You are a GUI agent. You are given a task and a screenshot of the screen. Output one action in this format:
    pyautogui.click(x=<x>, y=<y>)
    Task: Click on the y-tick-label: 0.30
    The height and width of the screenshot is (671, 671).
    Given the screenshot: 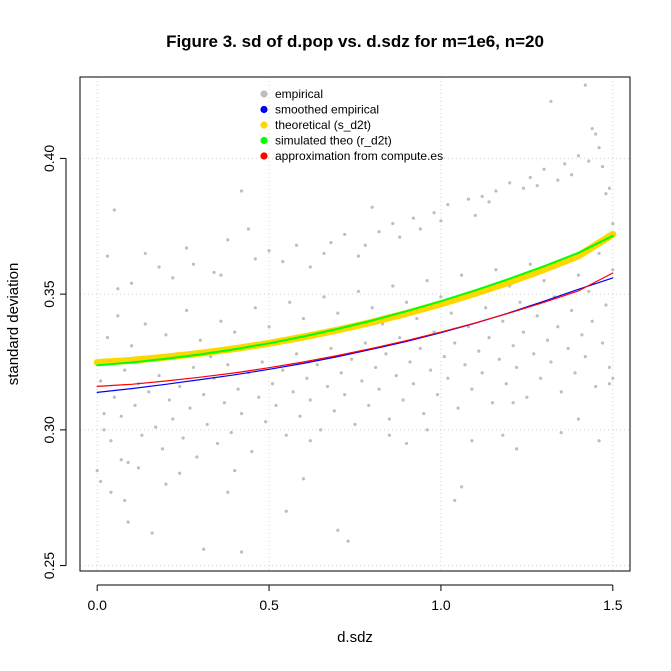 What is the action you would take?
    pyautogui.click(x=49, y=429)
    